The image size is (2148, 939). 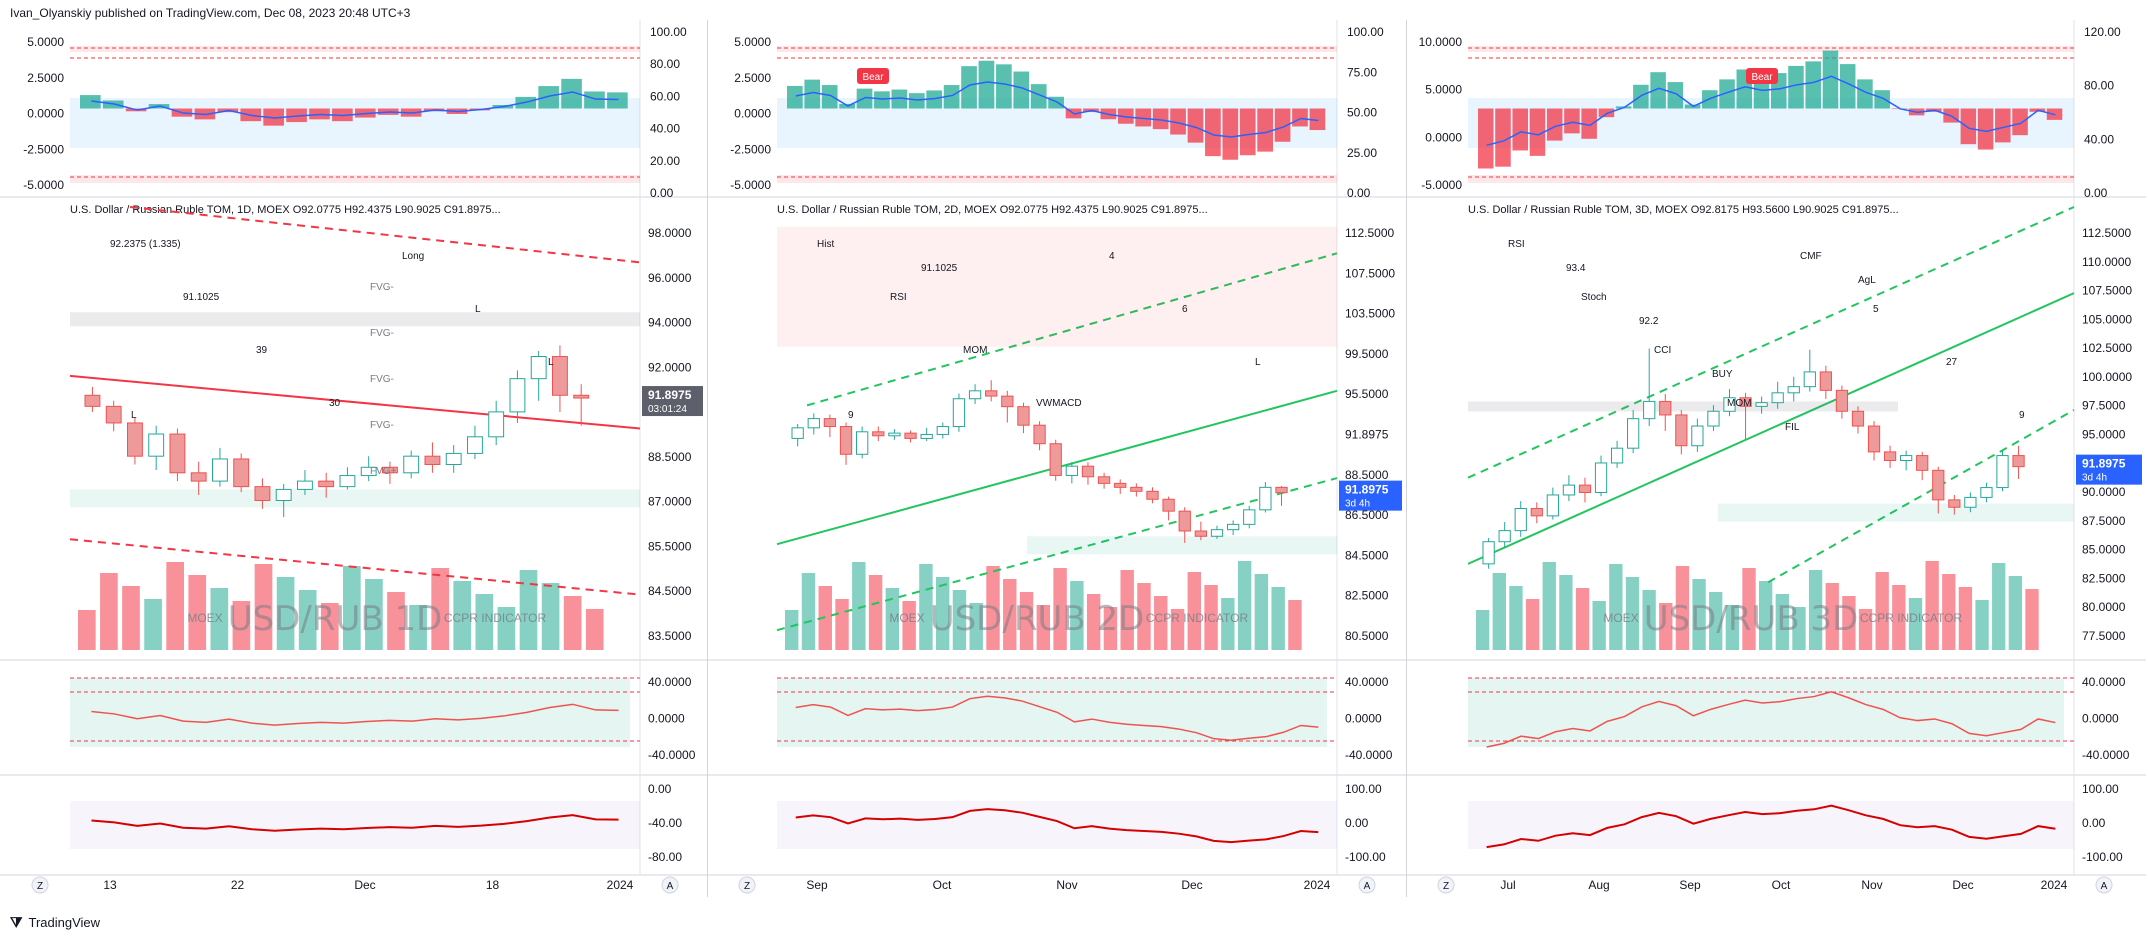 What do you see at coordinates (55, 922) in the screenshot?
I see `tradingview-brand: ⧩ TradingView` at bounding box center [55, 922].